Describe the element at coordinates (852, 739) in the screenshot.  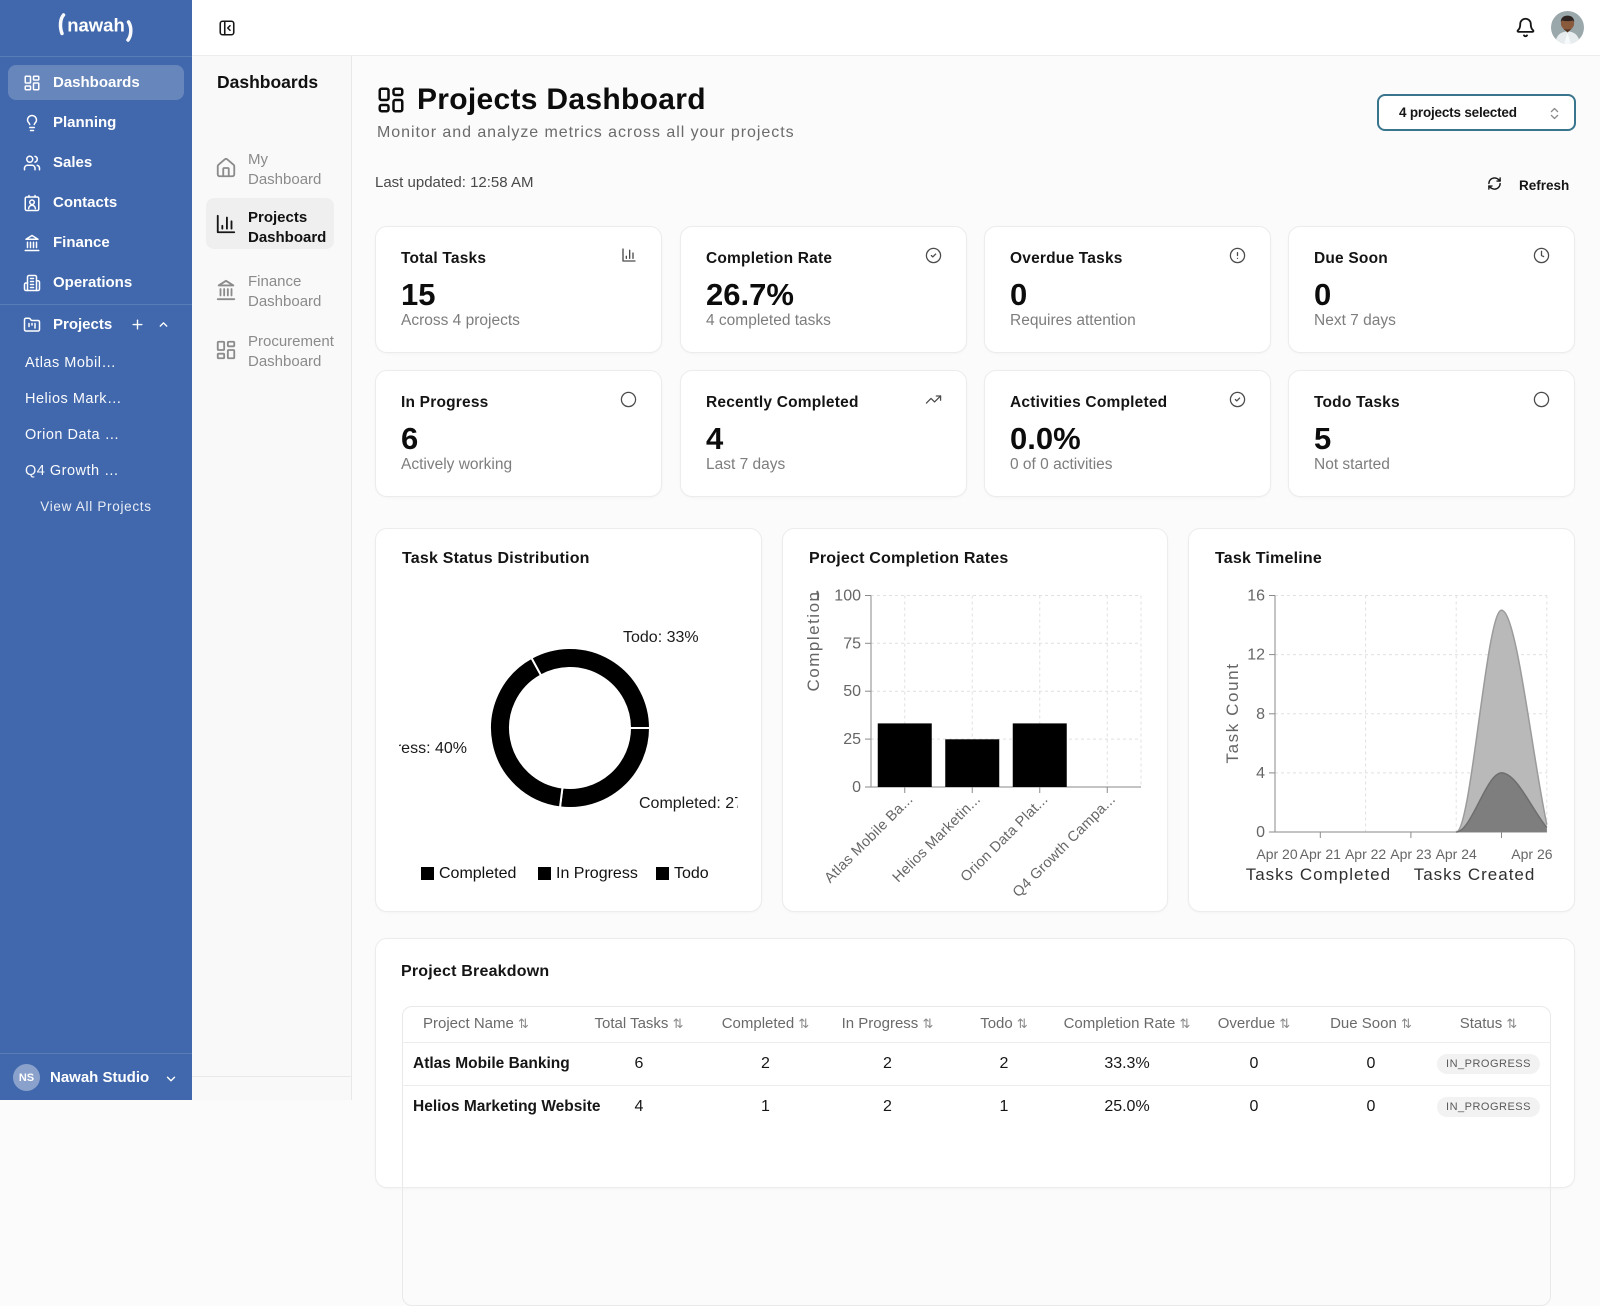
I see `svg-text: 25` at that location.